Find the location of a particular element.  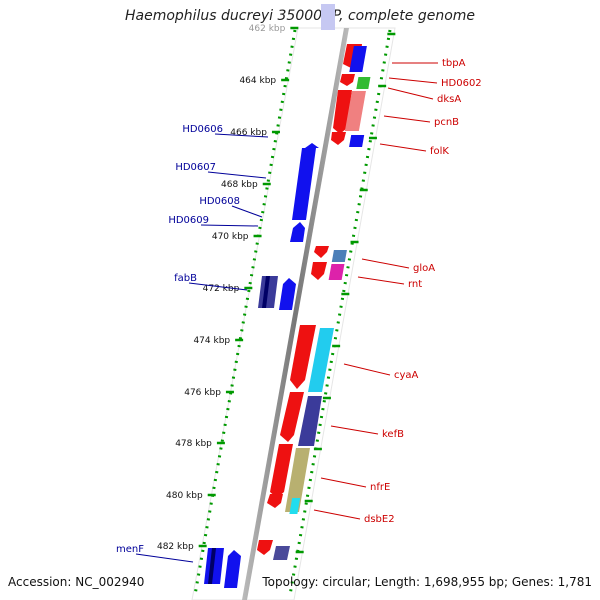

gene-hd0606 is located at coordinates (305, 181).